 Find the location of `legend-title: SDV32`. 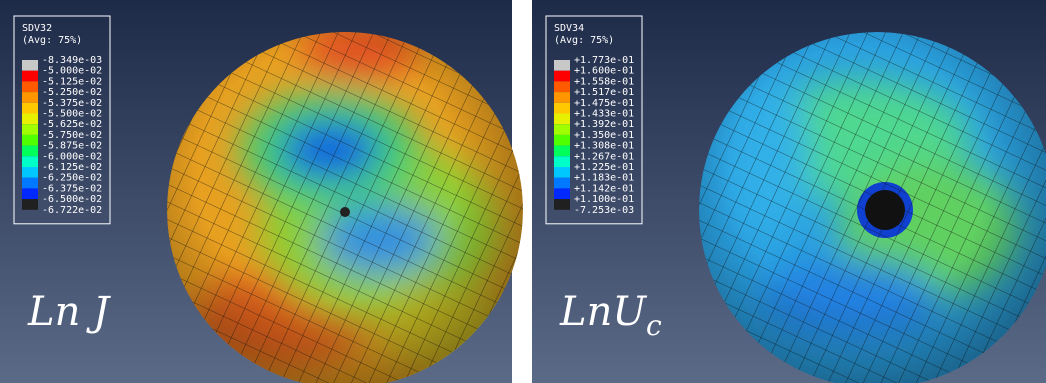

legend-title: SDV32 is located at coordinates (37, 28).